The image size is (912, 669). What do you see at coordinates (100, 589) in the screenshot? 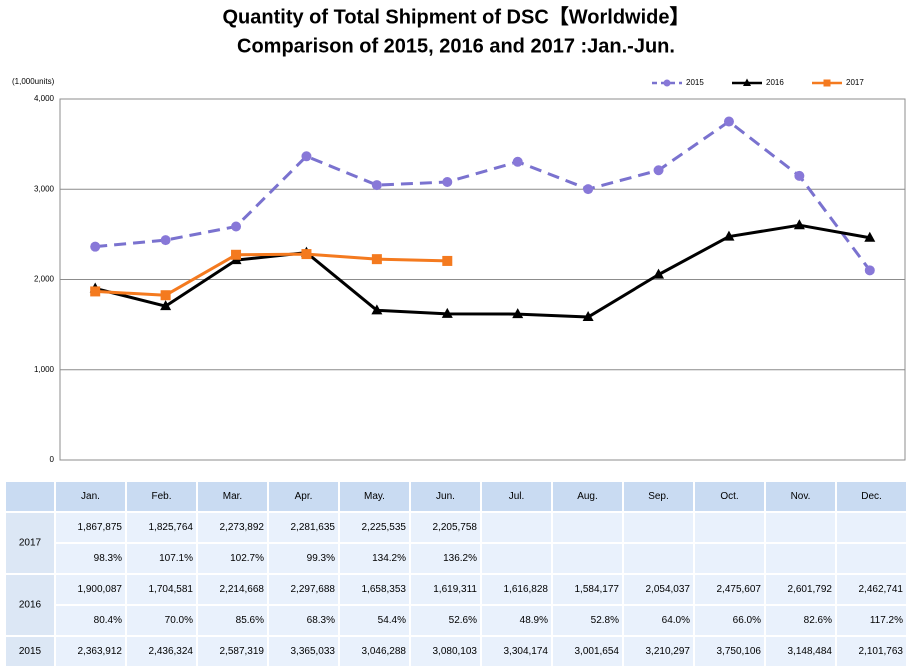
I see `table-value: 1,900,087` at bounding box center [100, 589].